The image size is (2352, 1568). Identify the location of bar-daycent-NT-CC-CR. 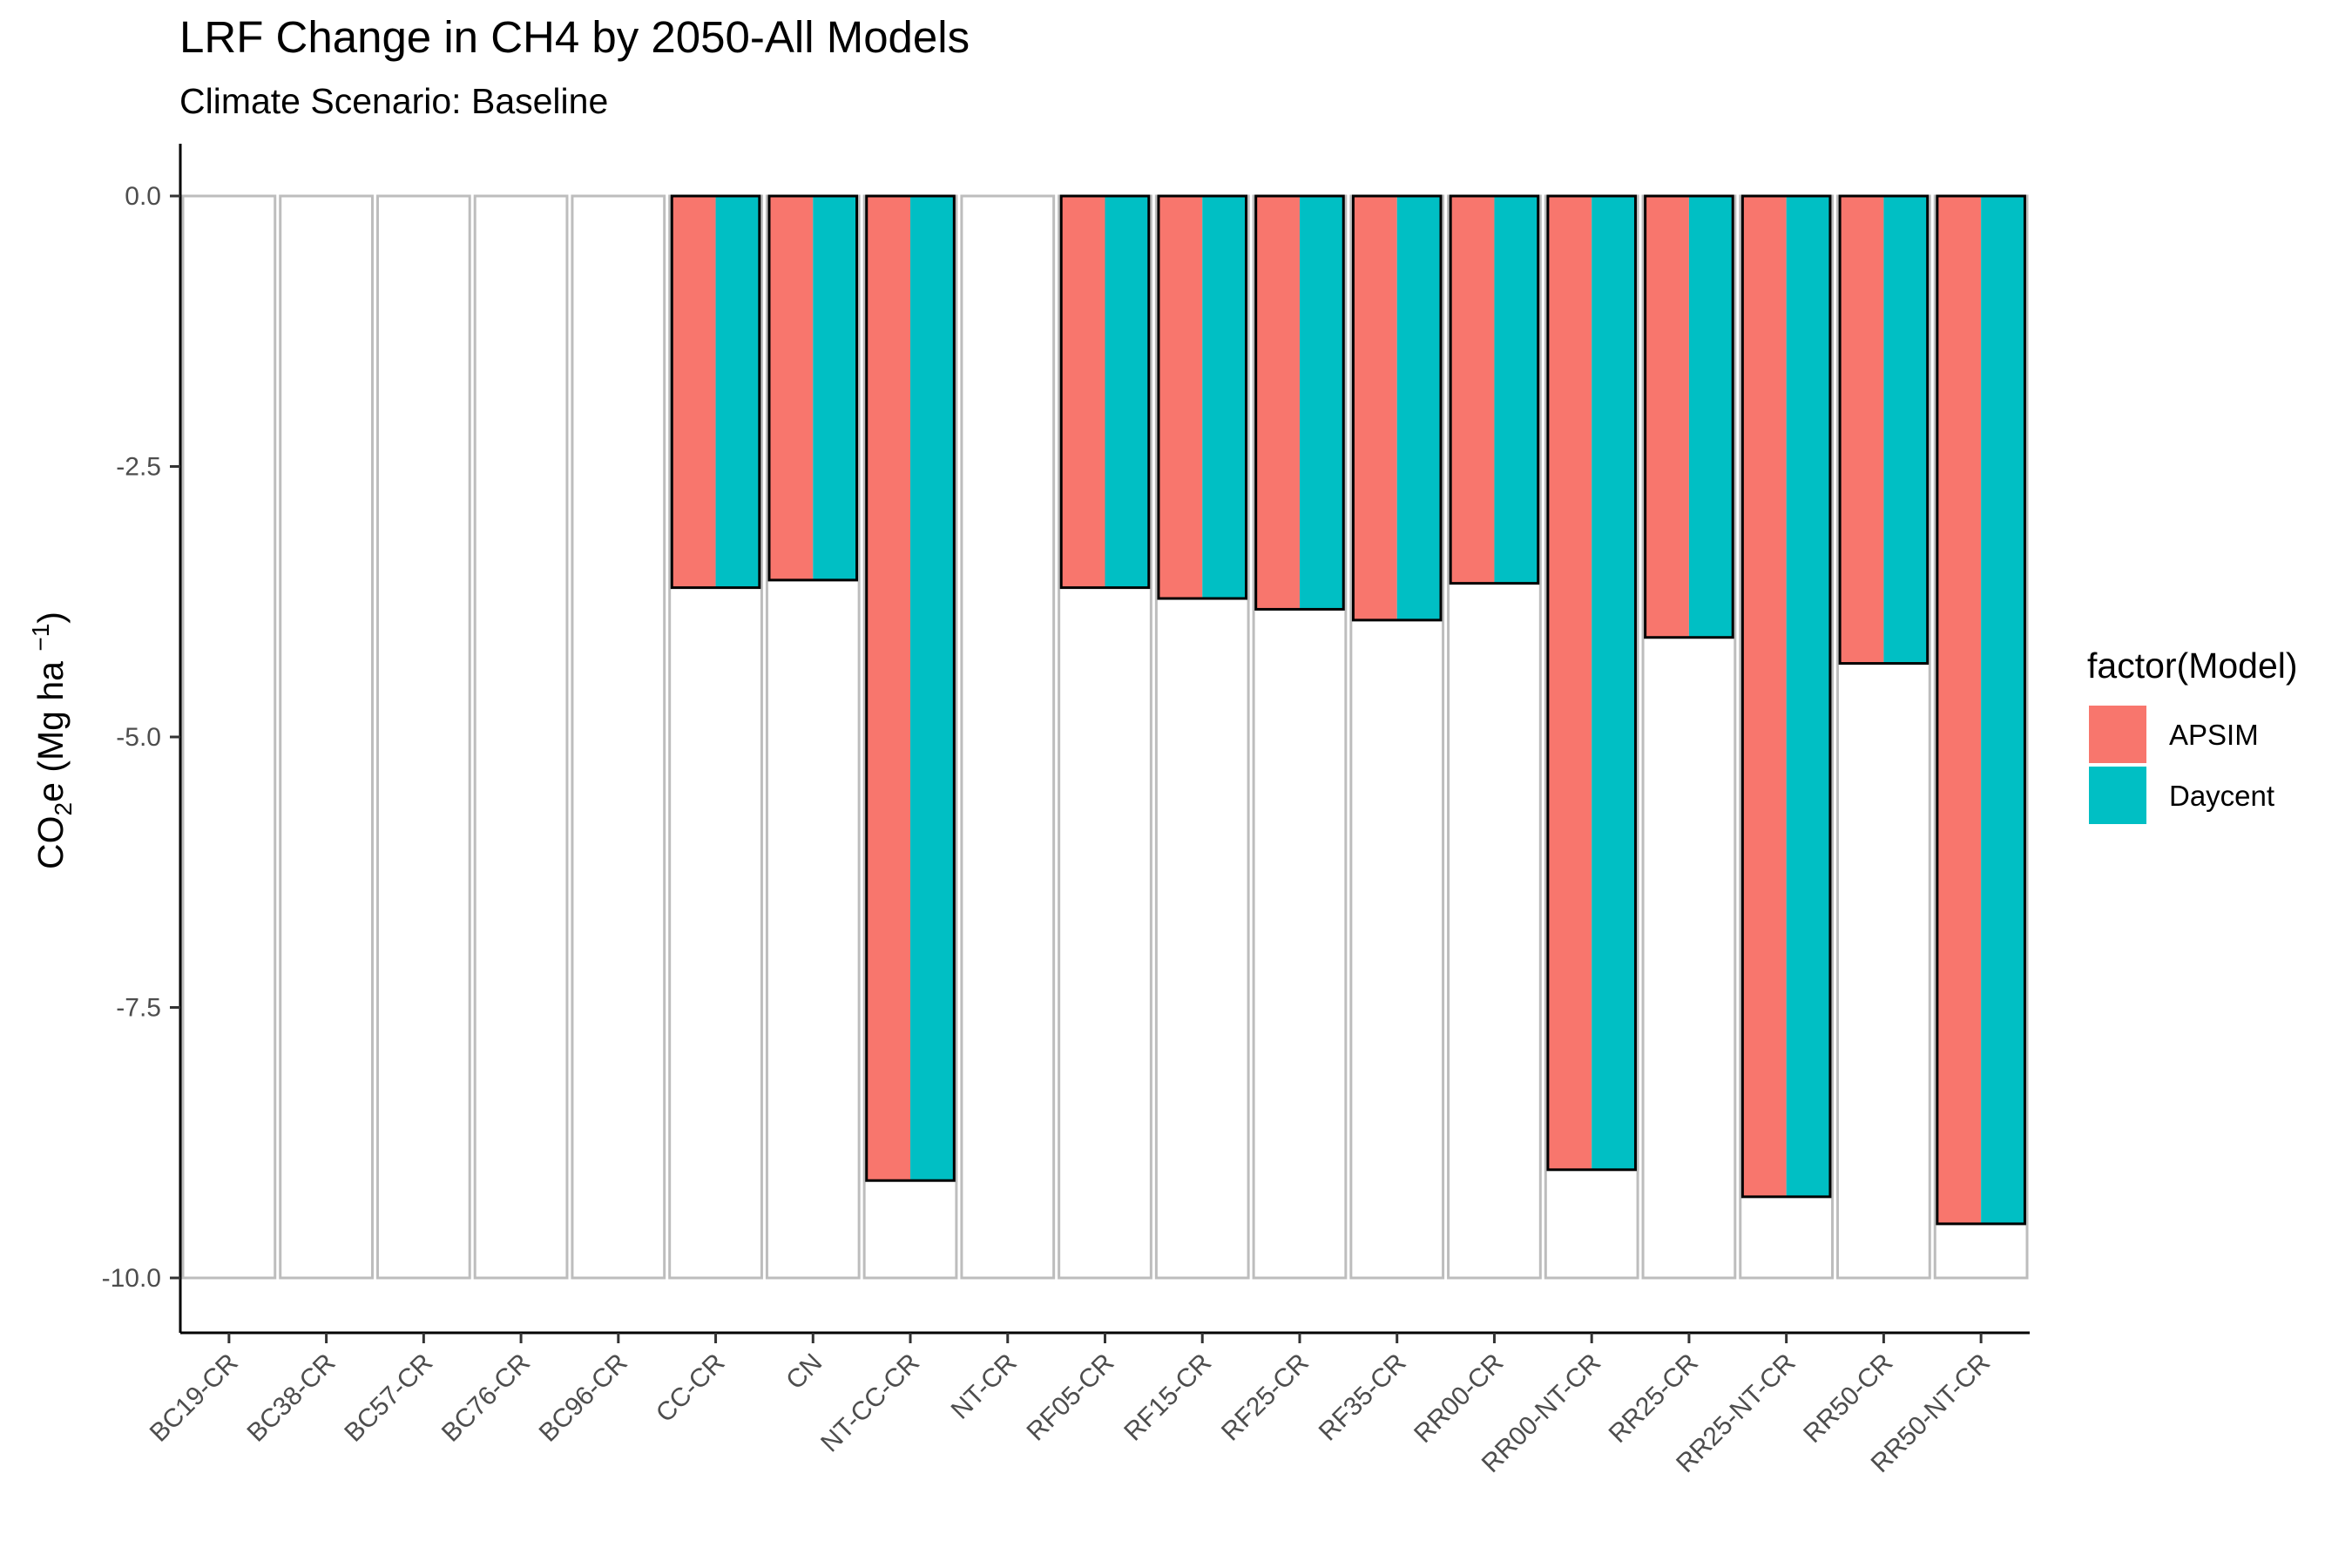
(933, 688).